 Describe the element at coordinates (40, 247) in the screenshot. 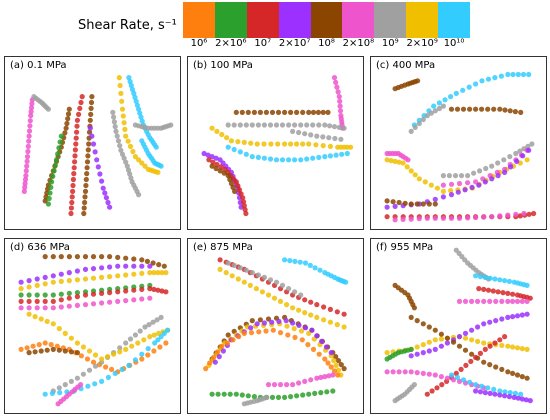

I see `panel-title: (d) 636 MPa` at that location.